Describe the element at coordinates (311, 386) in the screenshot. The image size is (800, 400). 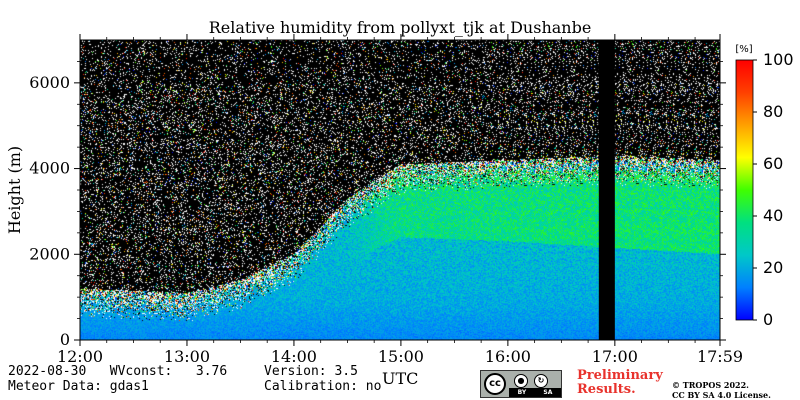
I see `footer-calibration-label: Calibration:` at that location.